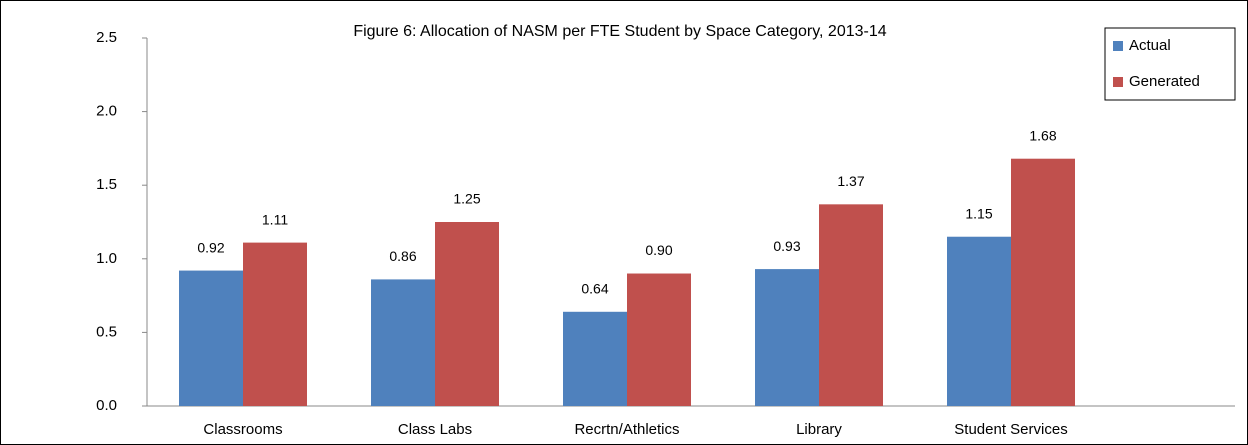  I want to click on x-tick-label: Student Services, so click(1010, 429).